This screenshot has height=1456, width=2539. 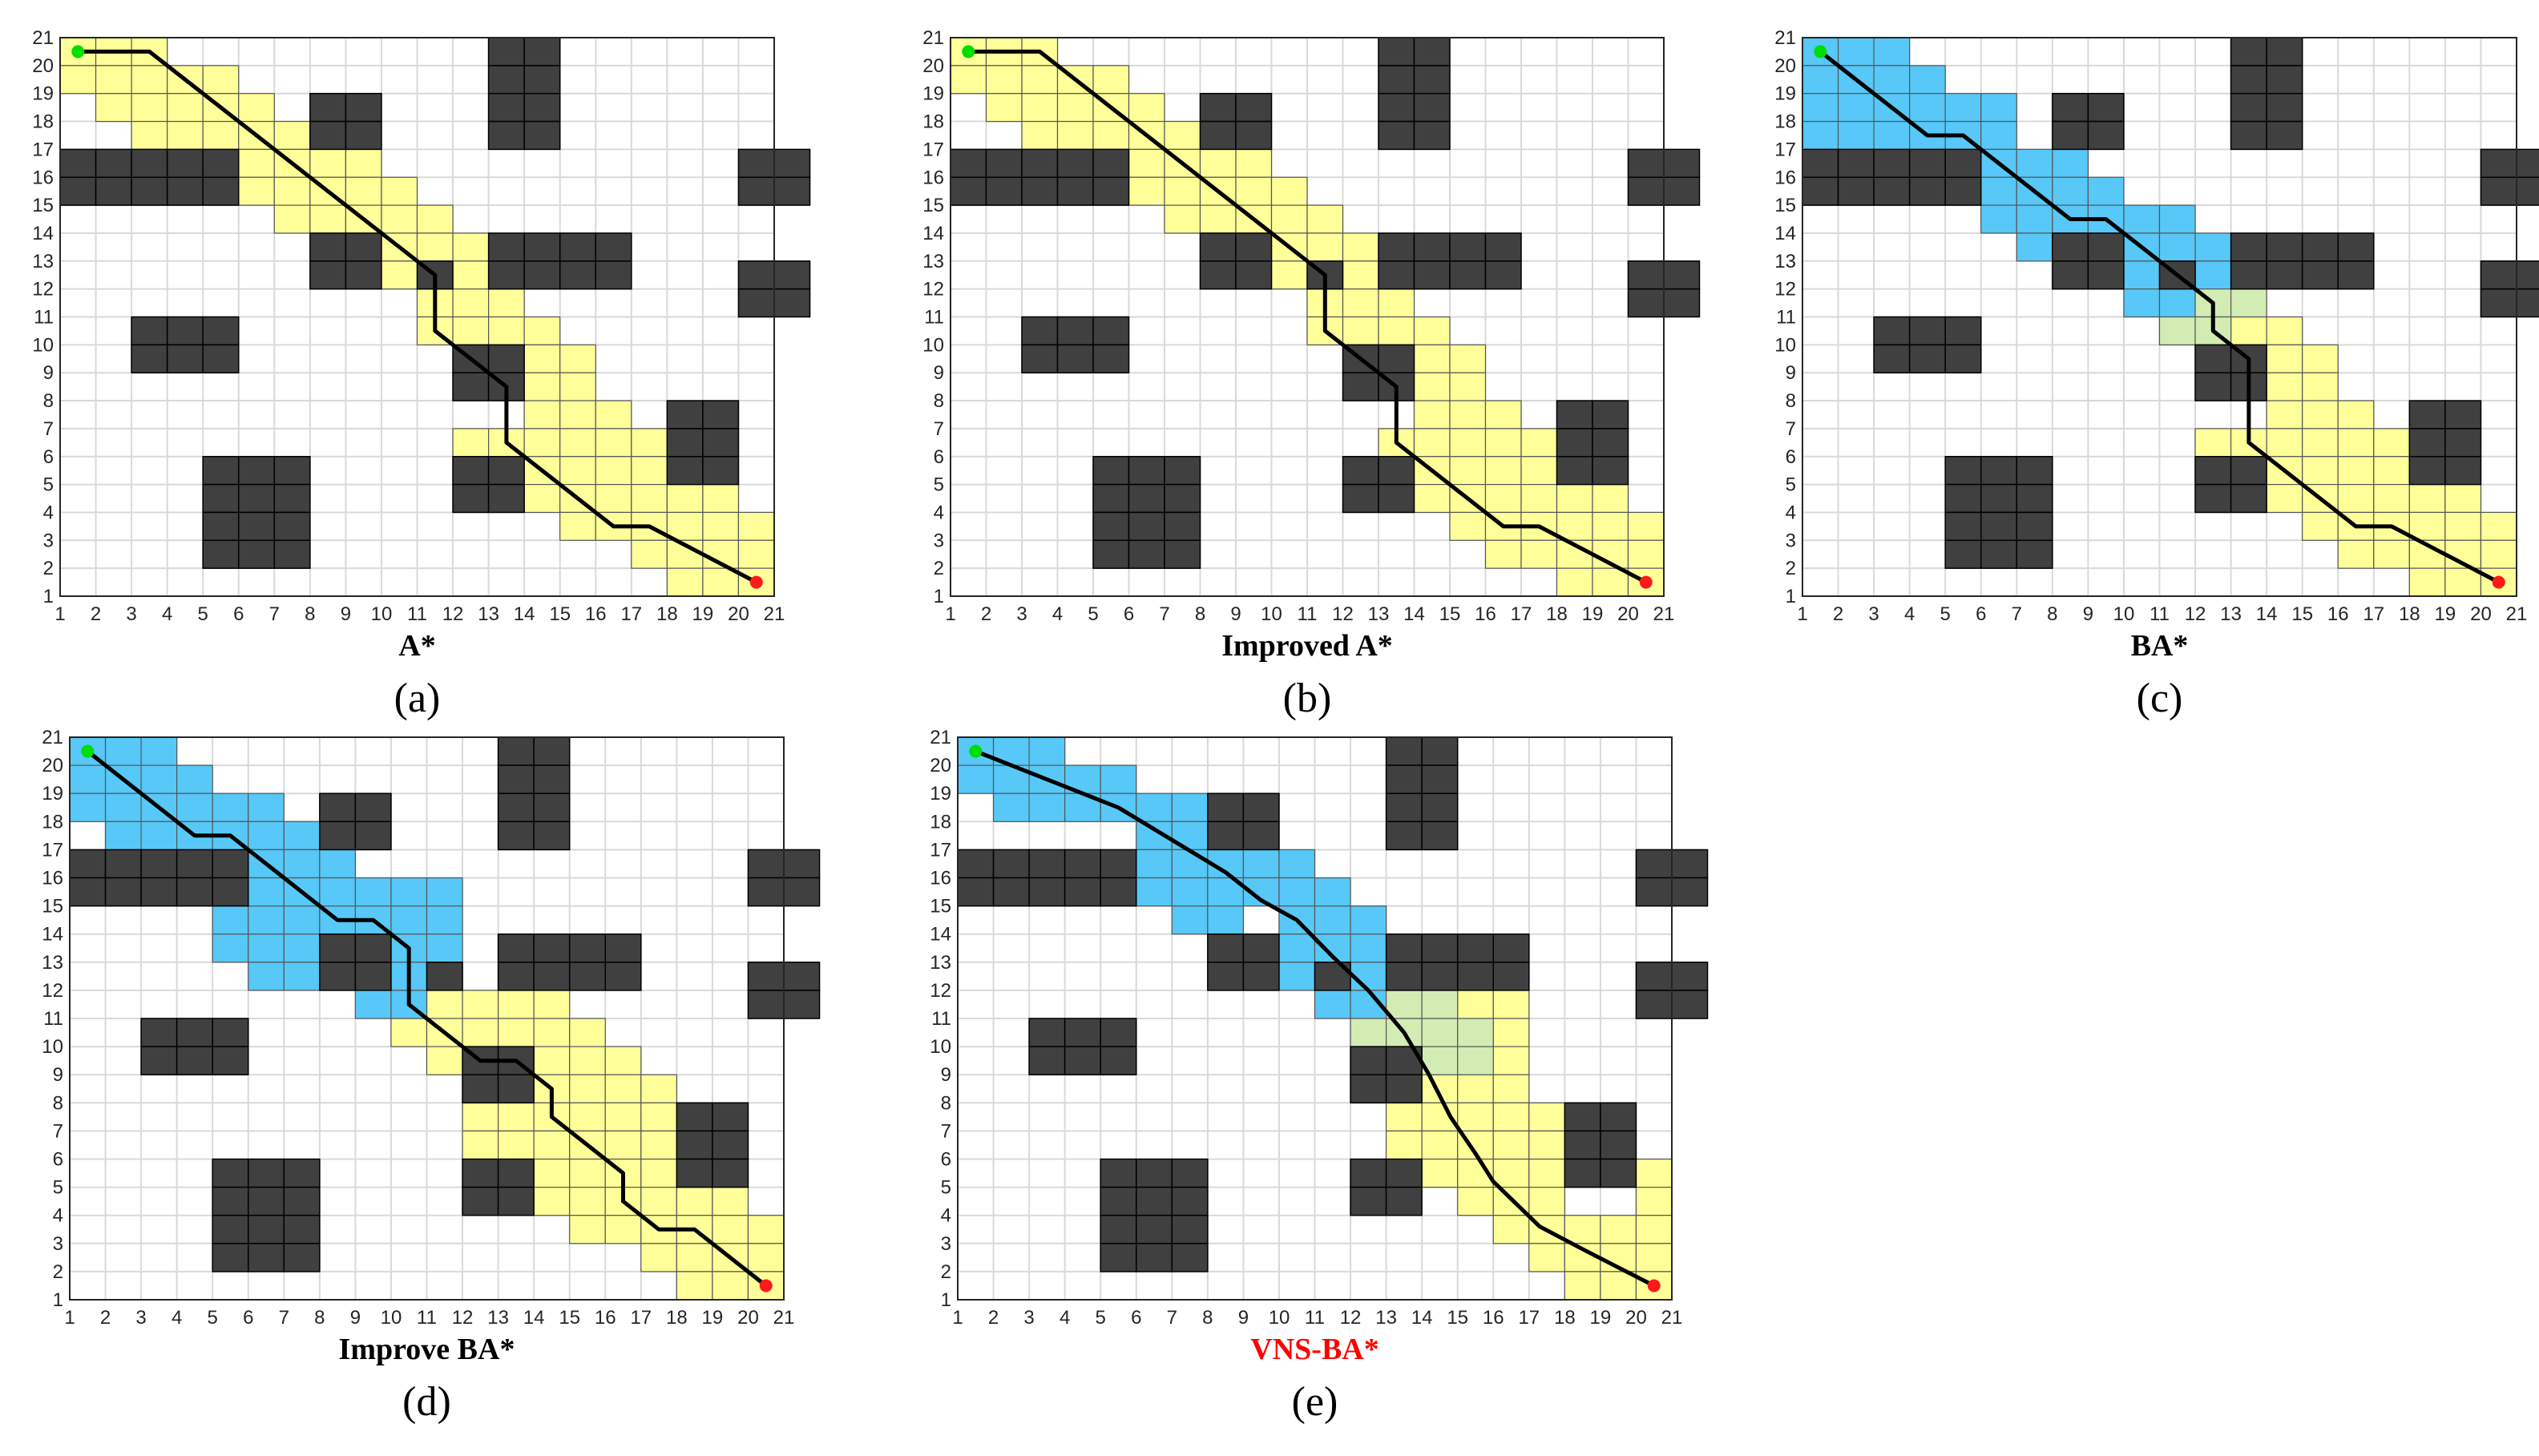 What do you see at coordinates (933, 289) in the screenshot?
I see `y-tick-label: 12` at bounding box center [933, 289].